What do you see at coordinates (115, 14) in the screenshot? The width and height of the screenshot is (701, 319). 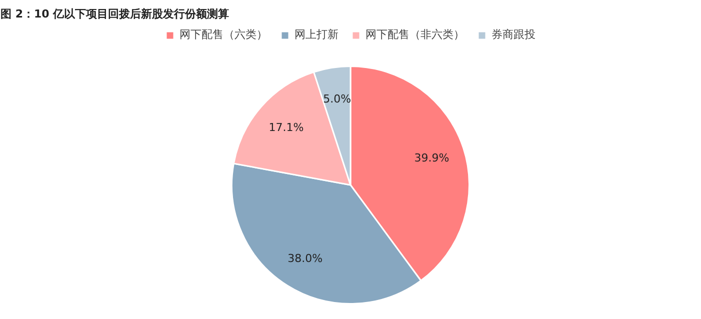 I see `chart-title: 图 2：10 亿以下项目回拨后新股发行份额测算` at bounding box center [115, 14].